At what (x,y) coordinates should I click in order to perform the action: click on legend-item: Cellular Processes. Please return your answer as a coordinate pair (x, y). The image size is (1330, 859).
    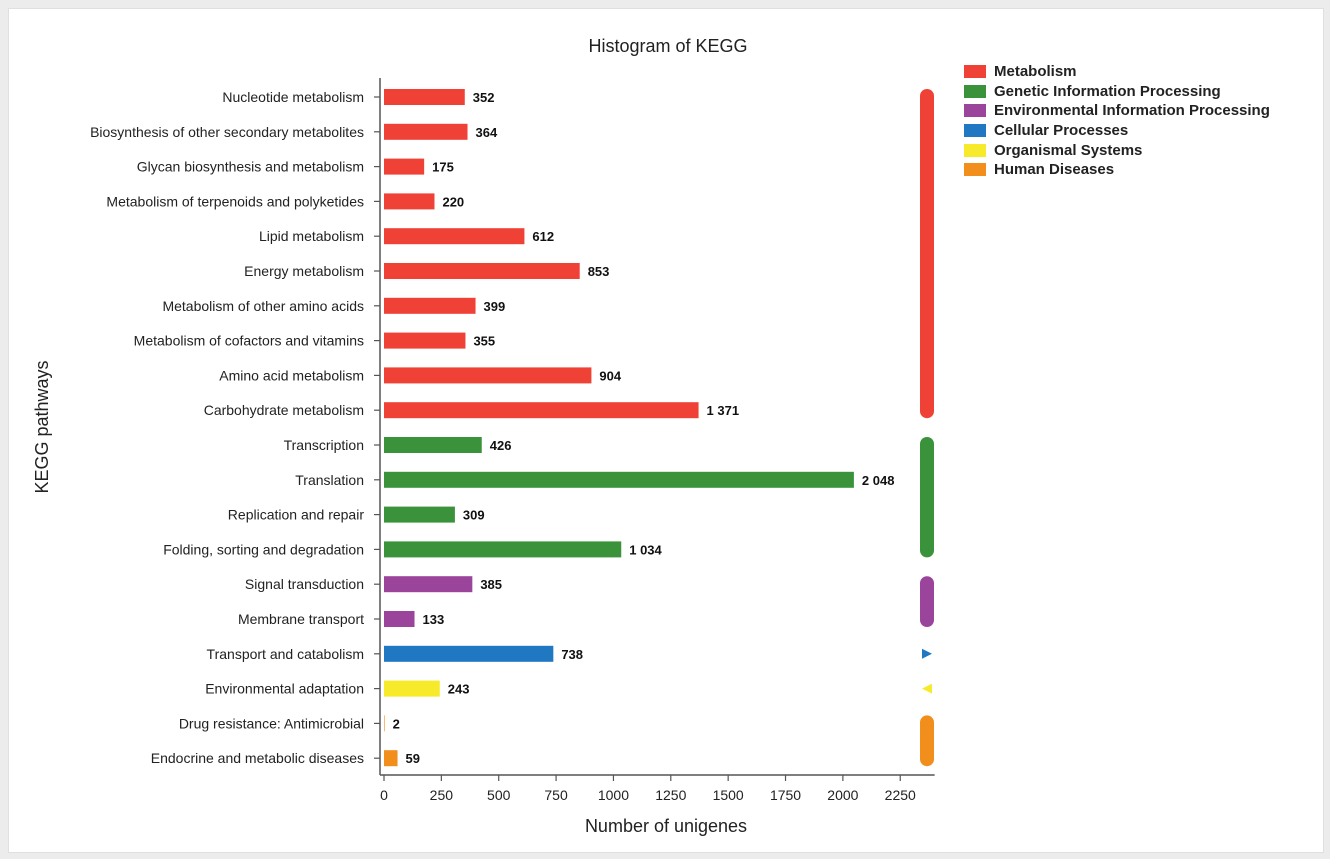
    Looking at the image, I should click on (1117, 131).